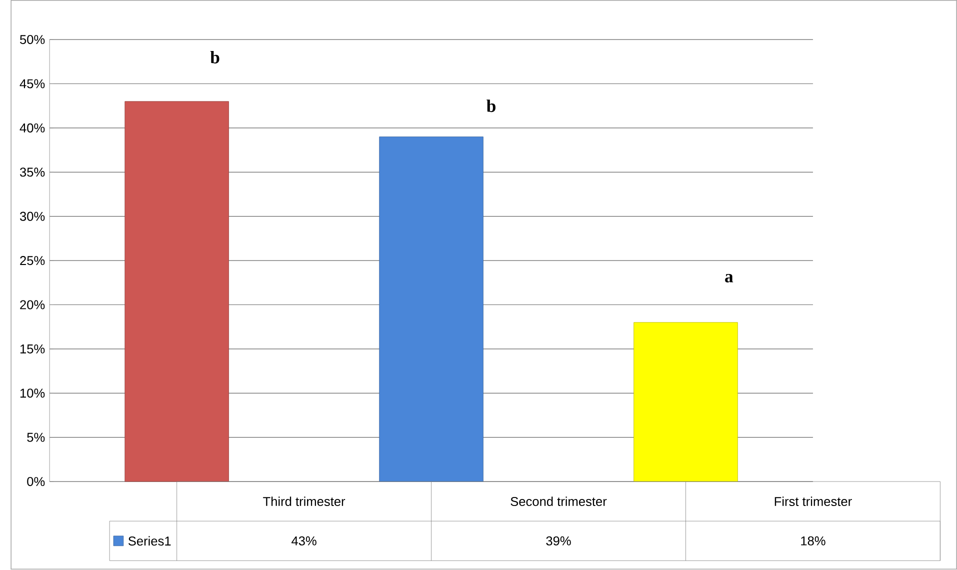  I want to click on y-tick-label: 45%, so click(32, 83).